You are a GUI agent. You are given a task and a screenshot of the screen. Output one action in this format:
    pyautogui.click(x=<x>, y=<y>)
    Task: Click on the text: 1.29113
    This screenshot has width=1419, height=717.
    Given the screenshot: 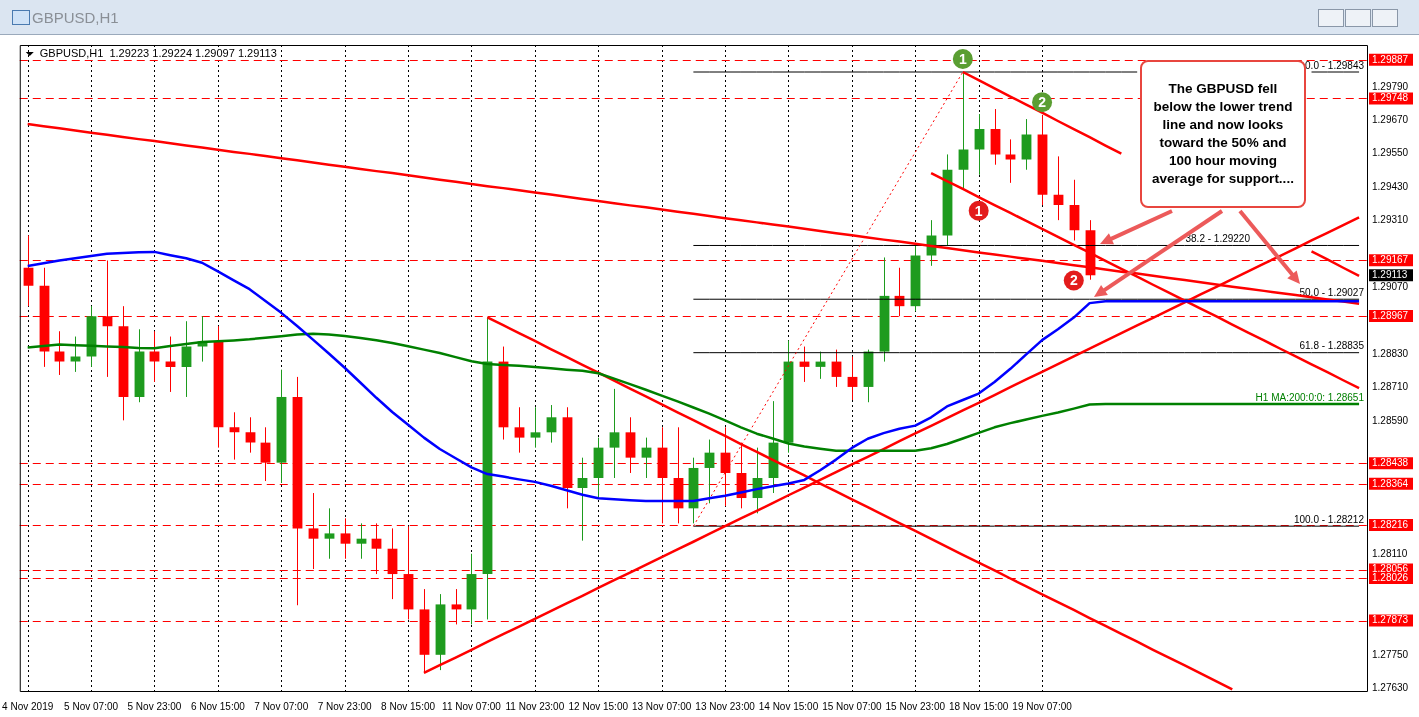 What is the action you would take?
    pyautogui.click(x=1390, y=275)
    